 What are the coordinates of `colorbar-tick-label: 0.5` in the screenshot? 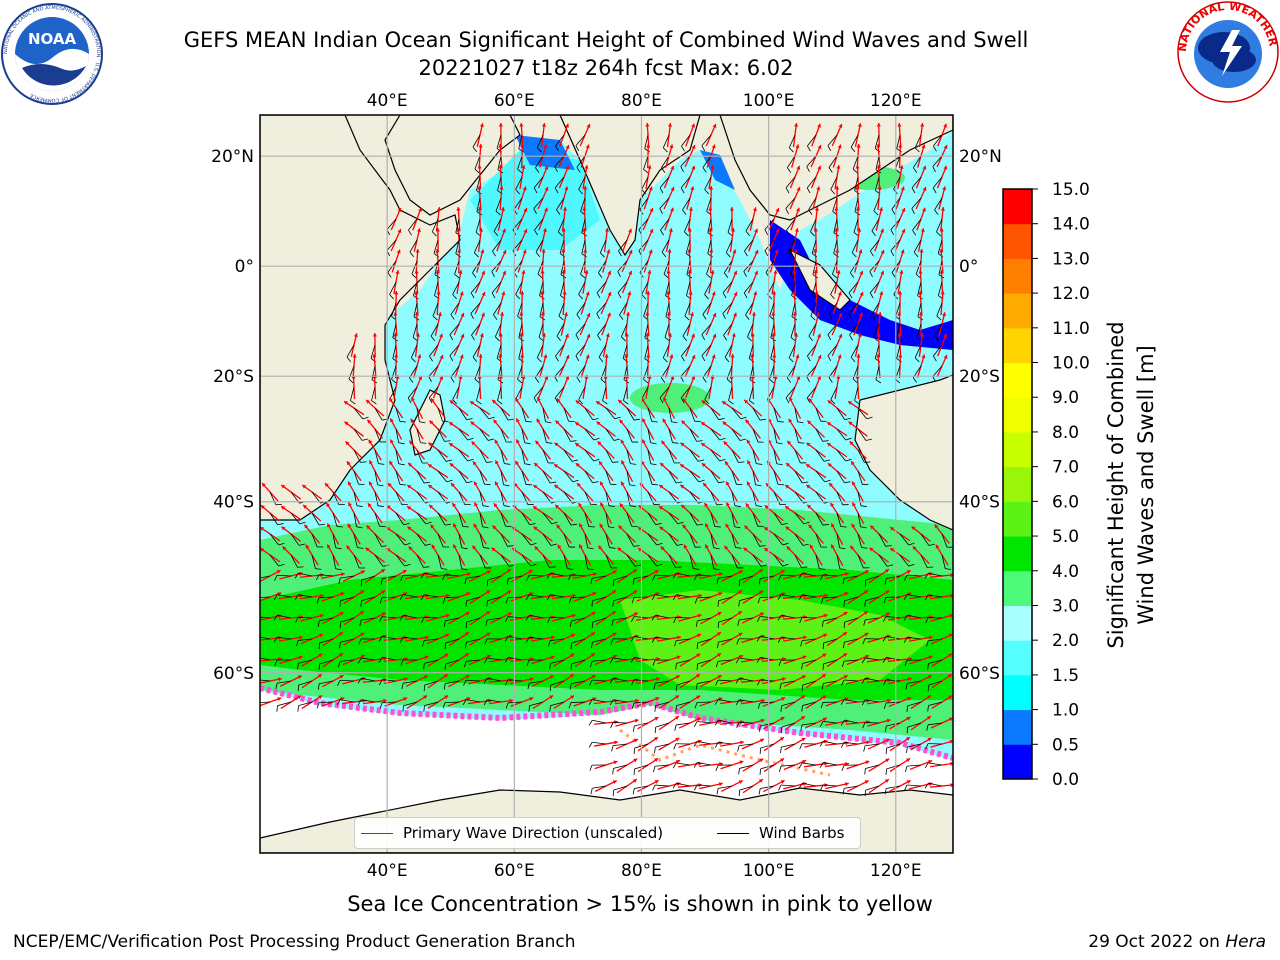 It's located at (1065, 745).